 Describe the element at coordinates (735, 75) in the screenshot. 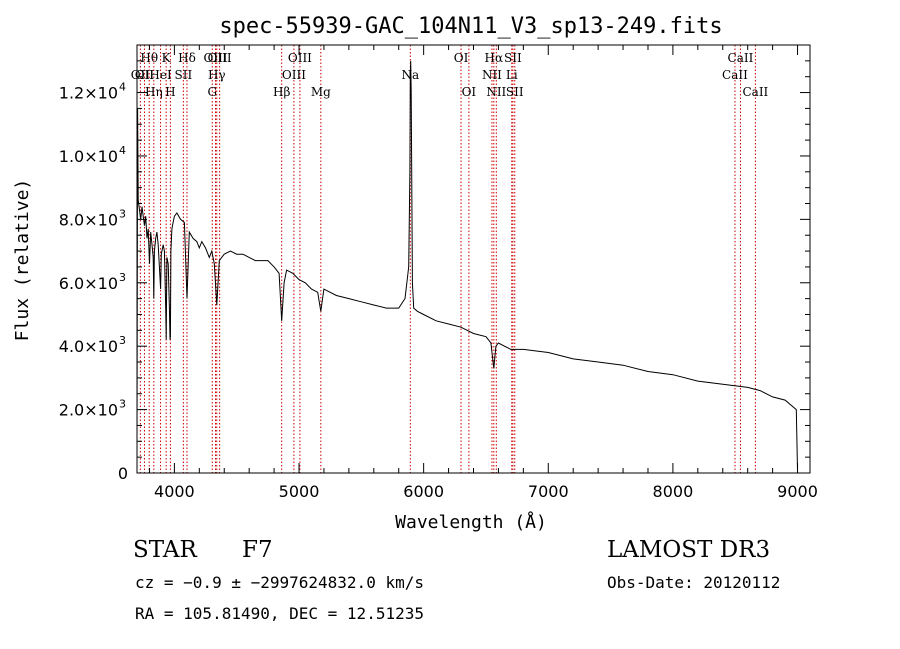

I see `line-label-26: CaII` at that location.